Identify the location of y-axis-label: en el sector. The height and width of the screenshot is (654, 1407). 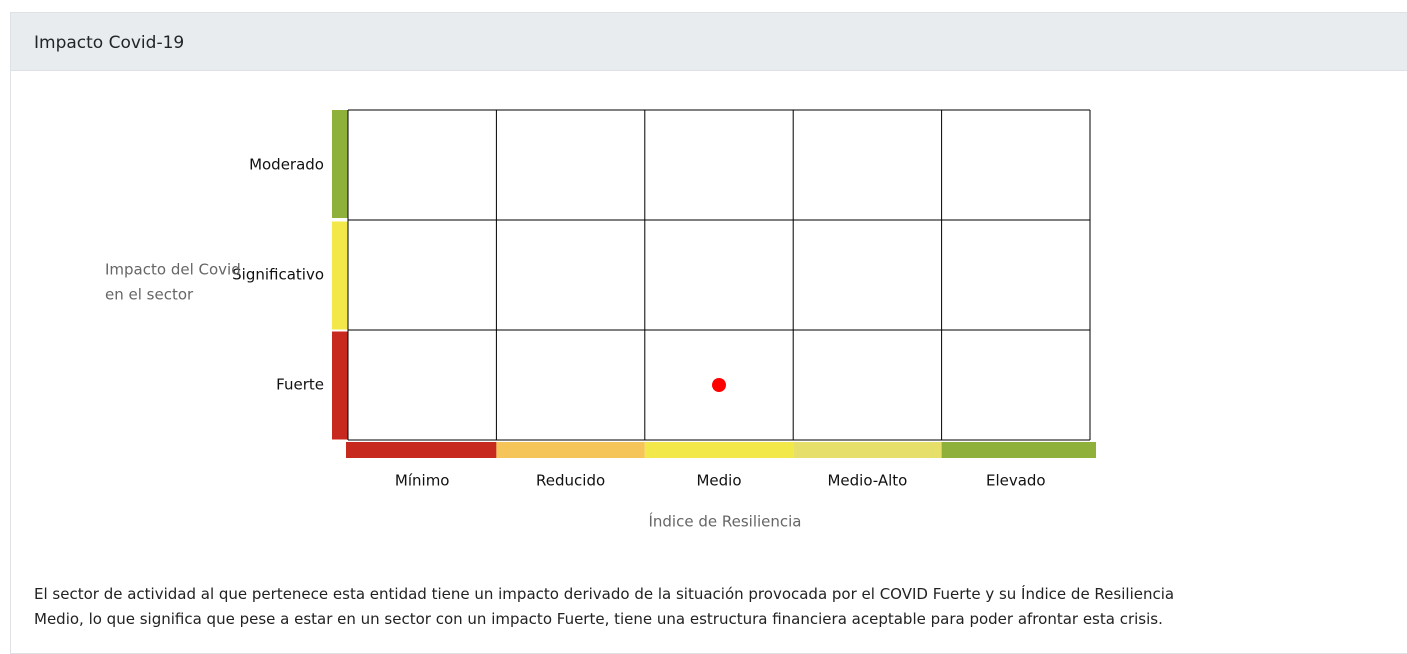
(149, 295).